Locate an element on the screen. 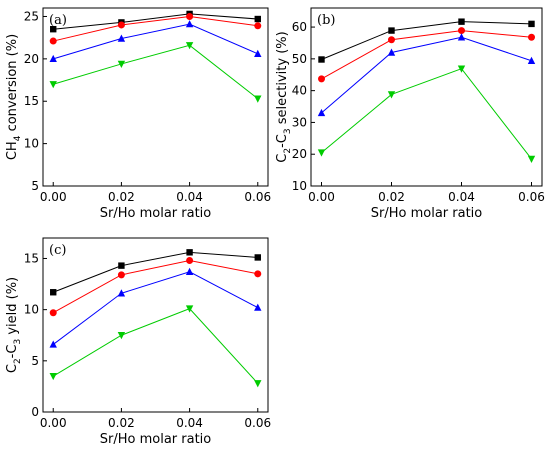 This screenshot has height=455, width=550. panel-label: (b) is located at coordinates (326, 20).